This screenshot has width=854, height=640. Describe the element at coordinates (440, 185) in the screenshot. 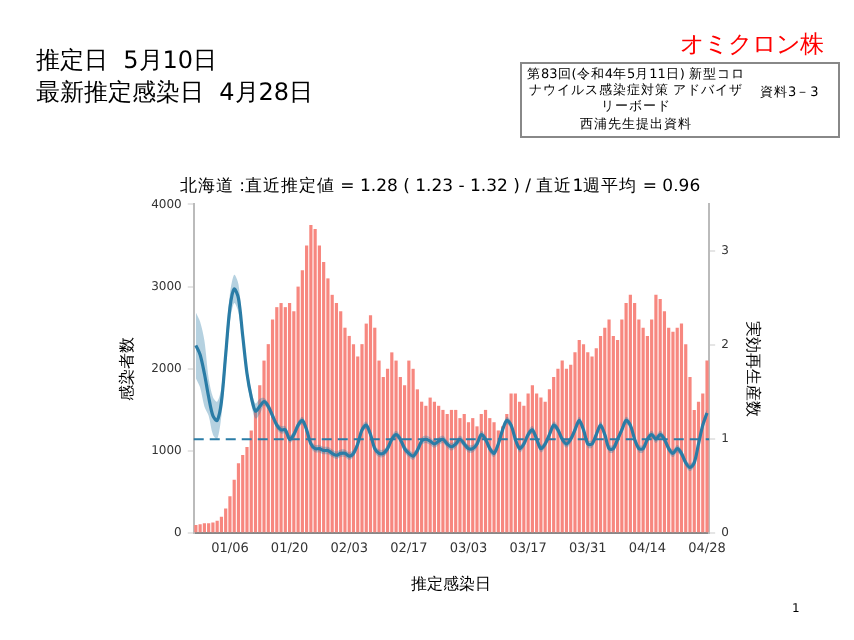

I see `chart-title: 北海道 :直近推定値 = 1.28 ( 1.23 - 1.32 ) / 直近1週平均 = 0.96` at that location.